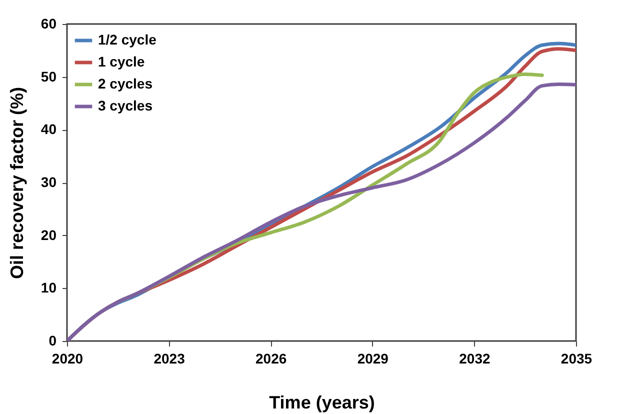  What do you see at coordinates (68, 358) in the screenshot?
I see `x-tick-label: 2020` at bounding box center [68, 358].